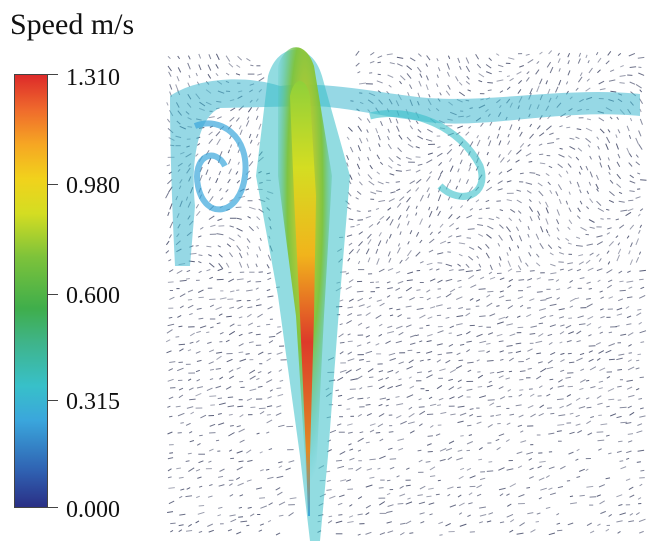  Describe the element at coordinates (53, 507) in the screenshot. I see `colorbar-tick-mark` at that location.